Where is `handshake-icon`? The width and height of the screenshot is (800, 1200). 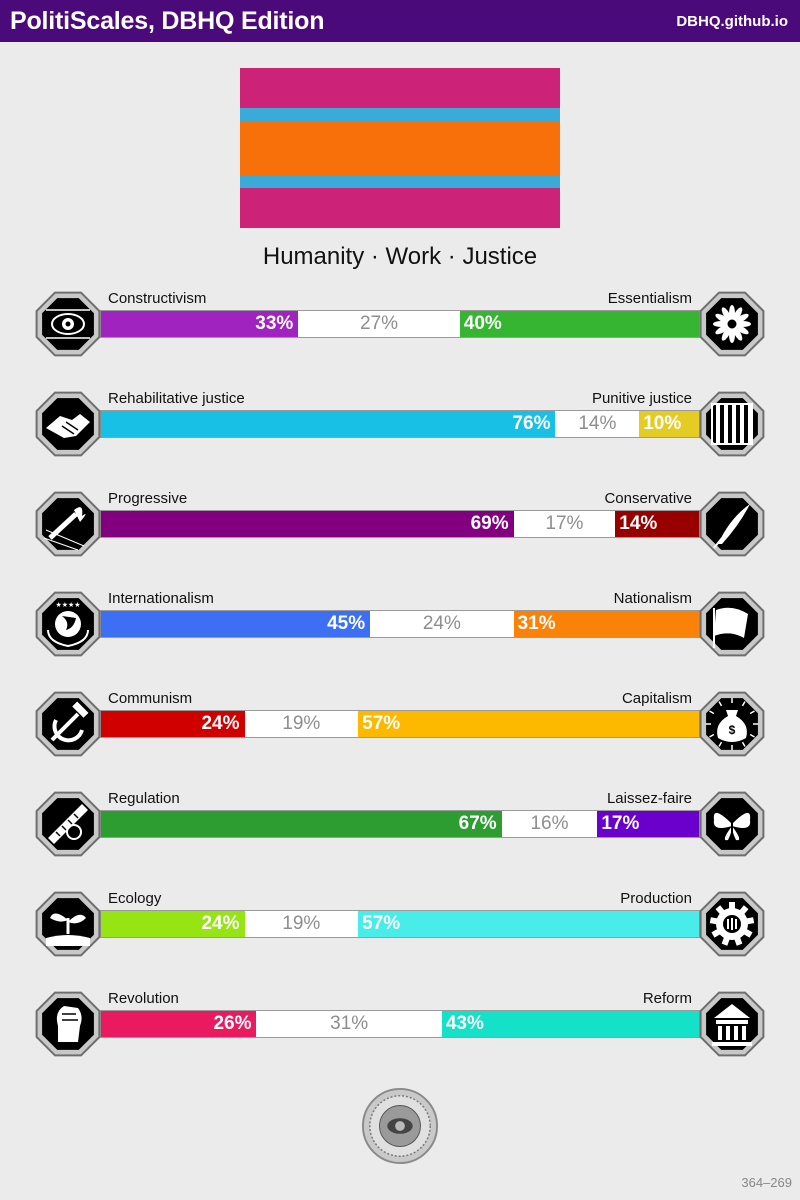 handshake-icon is located at coordinates (68, 424).